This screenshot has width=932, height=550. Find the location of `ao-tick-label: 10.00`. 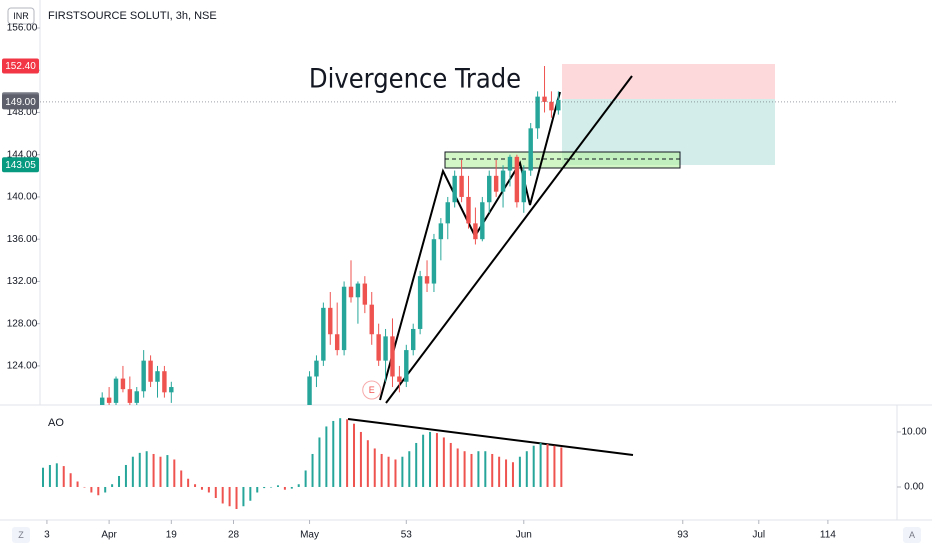

ao-tick-label: 10.00 is located at coordinates (913, 432).